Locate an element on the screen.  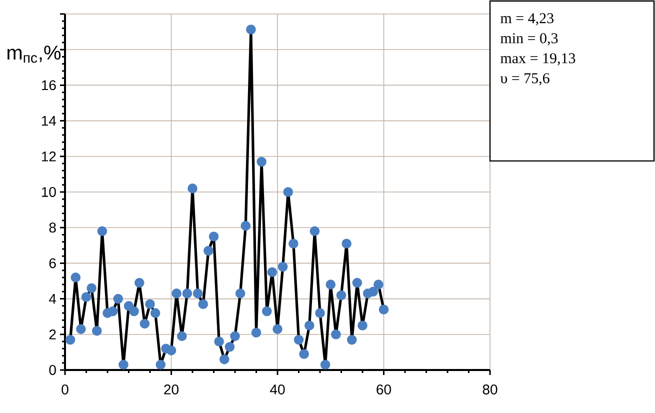
y-tick-label: 14 is located at coordinates (49, 121).